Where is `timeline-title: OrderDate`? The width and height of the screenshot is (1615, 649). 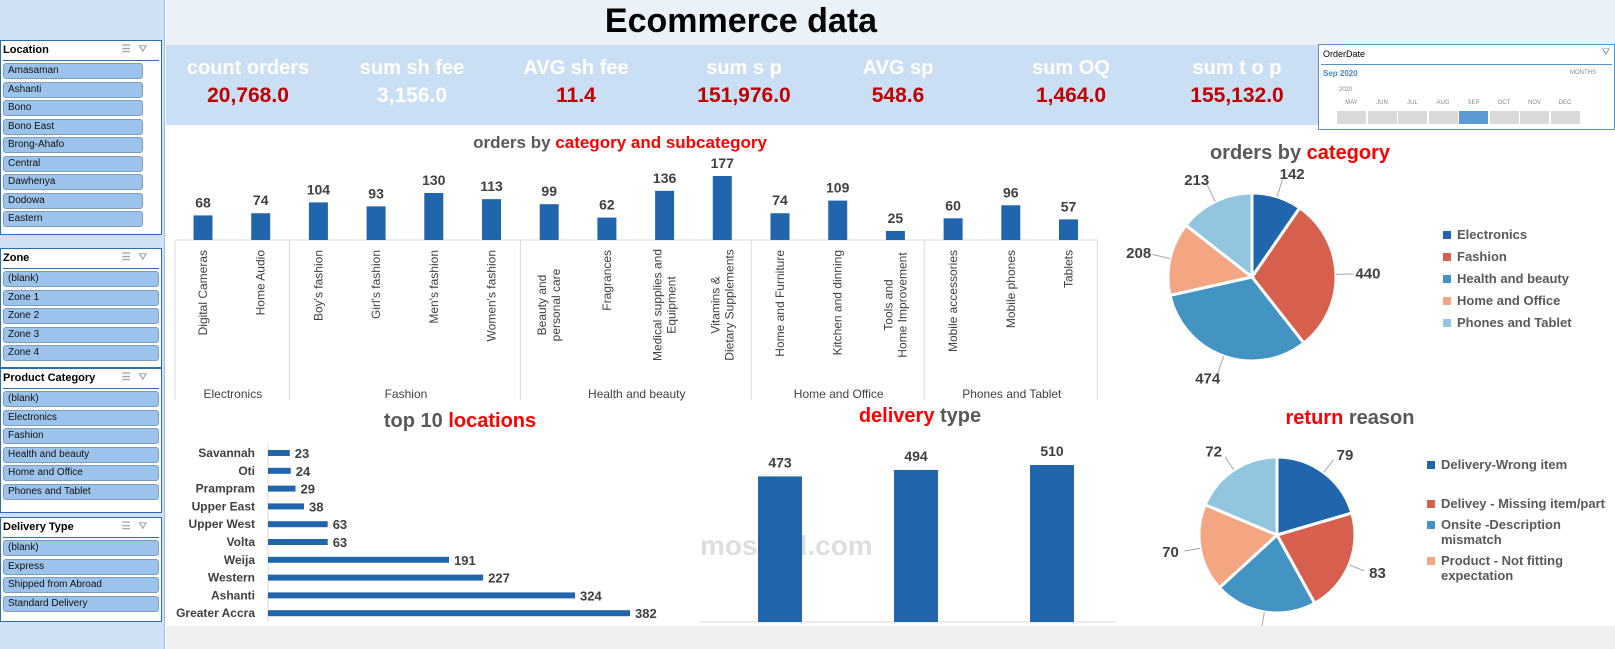
timeline-title: OrderDate is located at coordinates (1344, 54).